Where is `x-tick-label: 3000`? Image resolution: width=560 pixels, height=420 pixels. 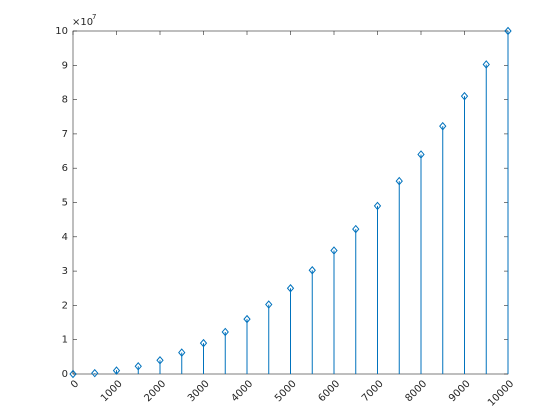 x-tick-label: 3000 is located at coordinates (199, 391).